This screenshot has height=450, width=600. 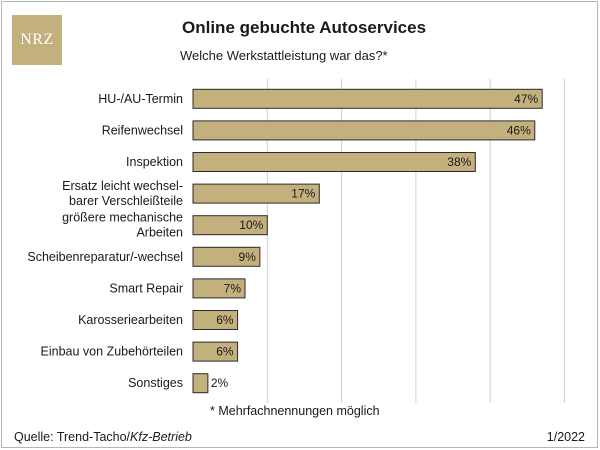 I want to click on category-label-line: Scheibenreparatur/-wechsel, so click(x=105, y=257).